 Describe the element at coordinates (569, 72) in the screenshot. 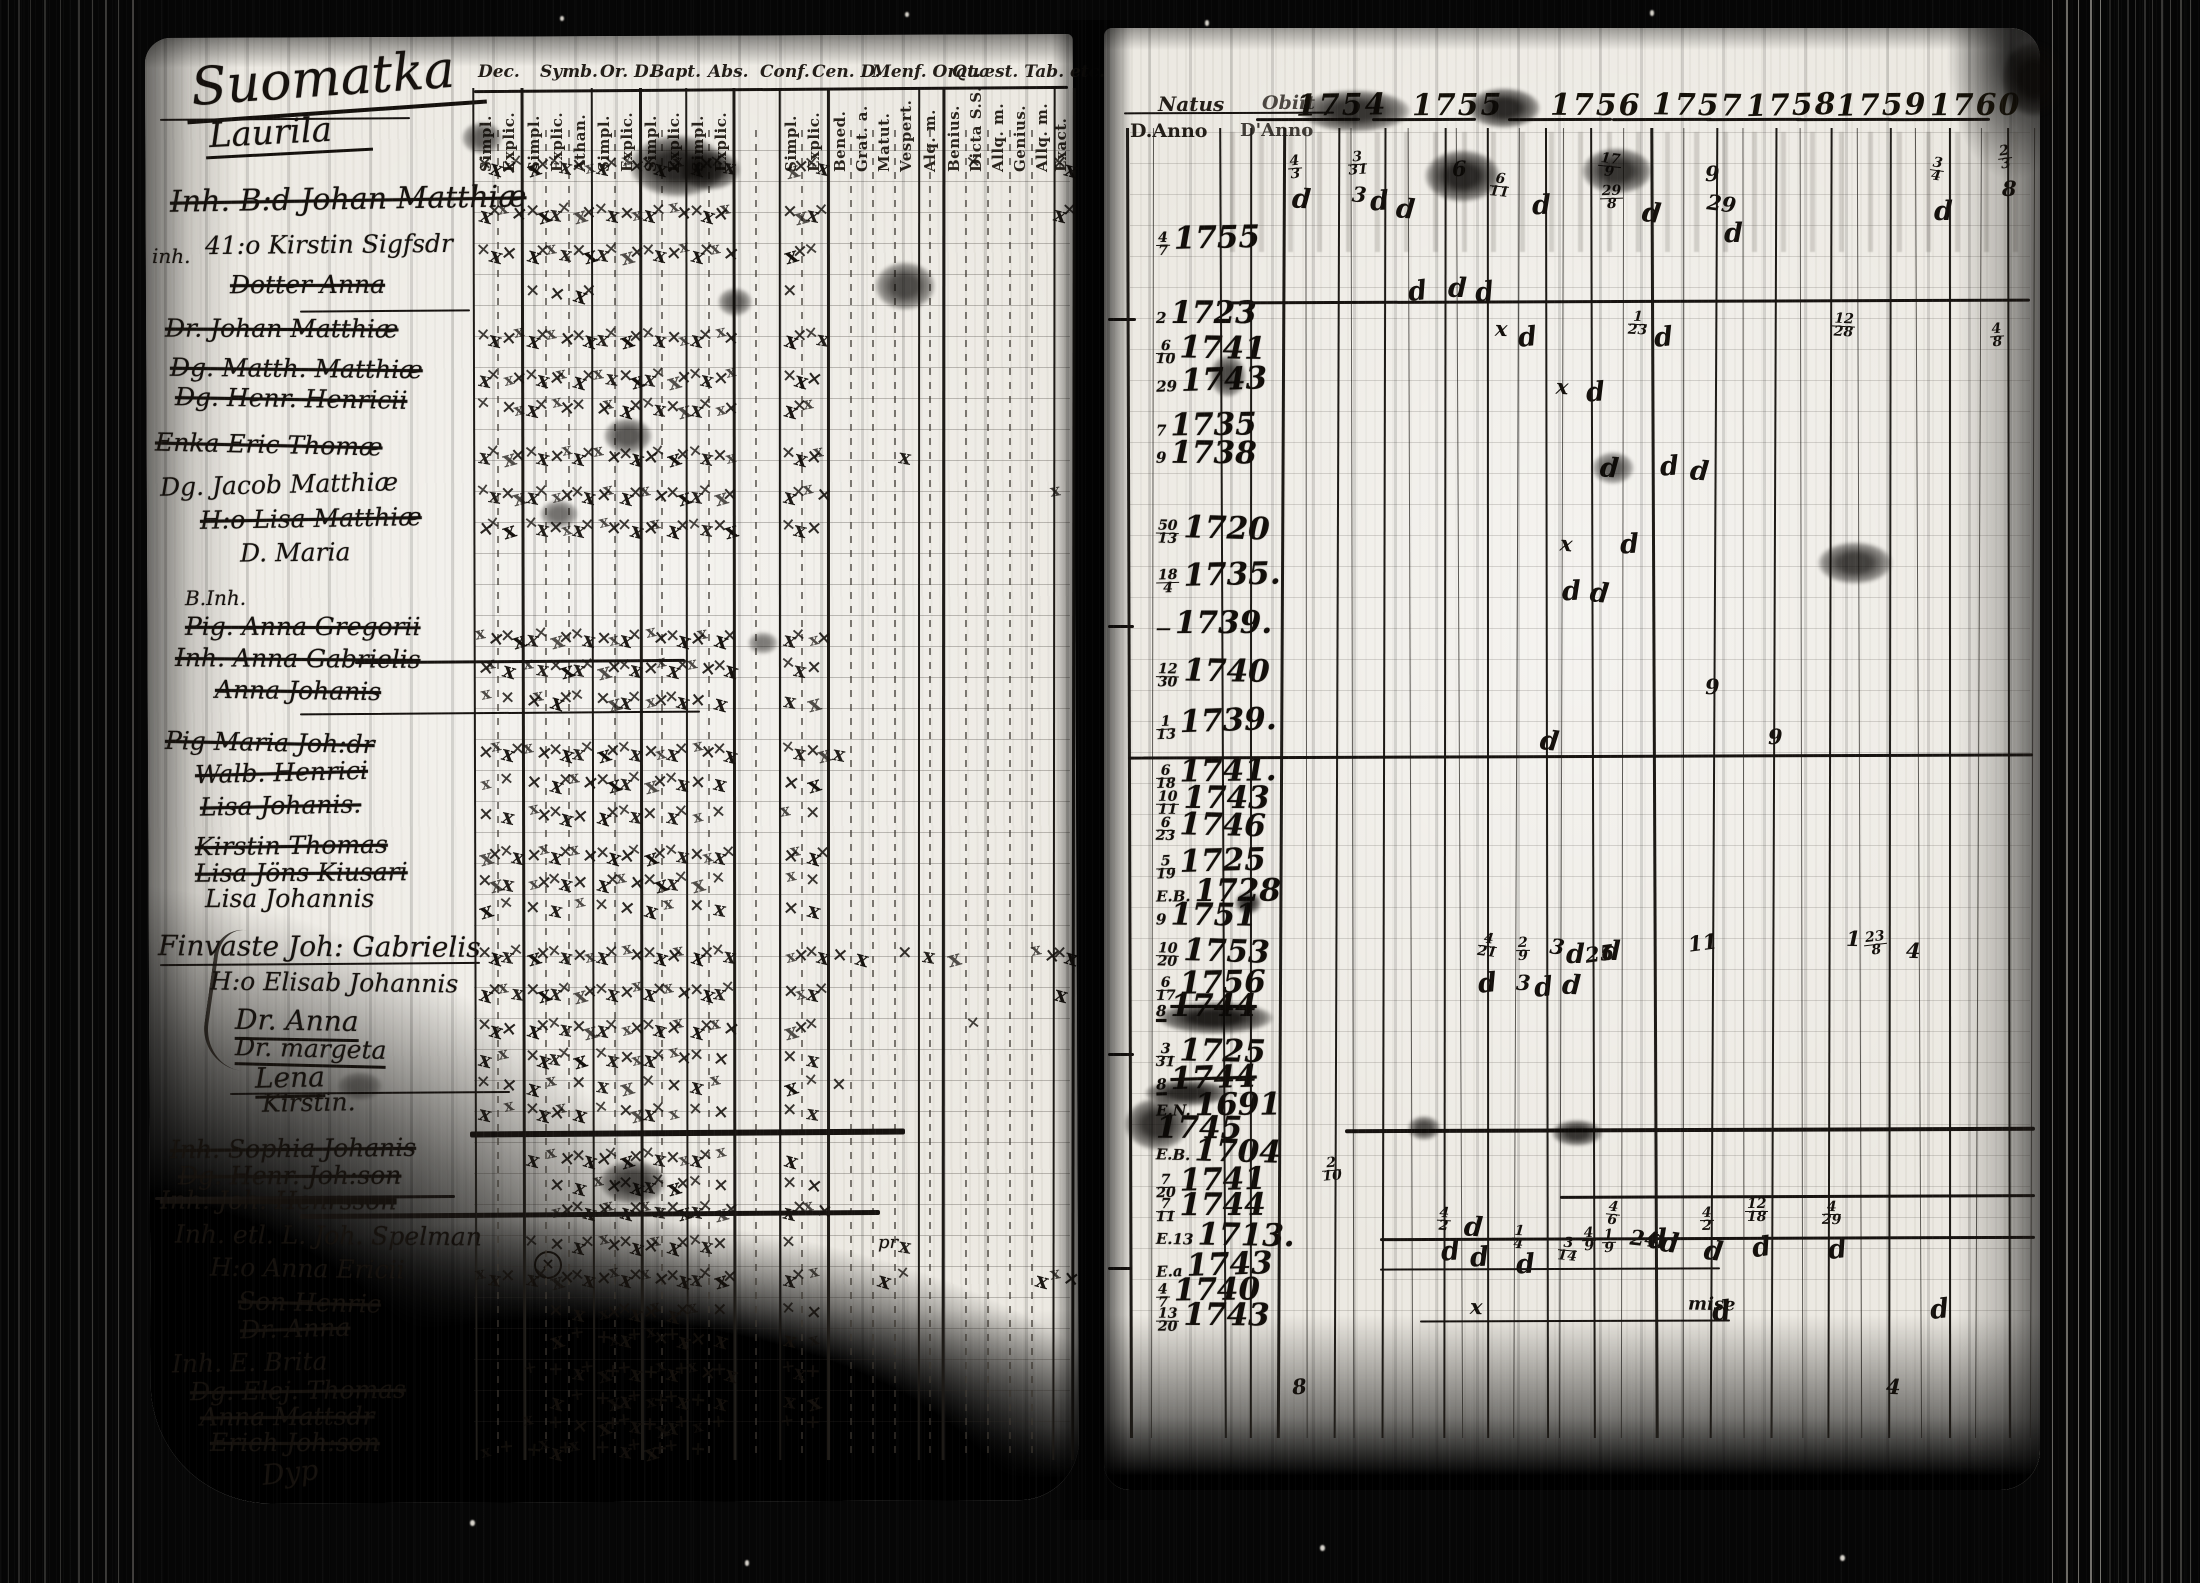

I see `column-group-header: Symb.` at that location.